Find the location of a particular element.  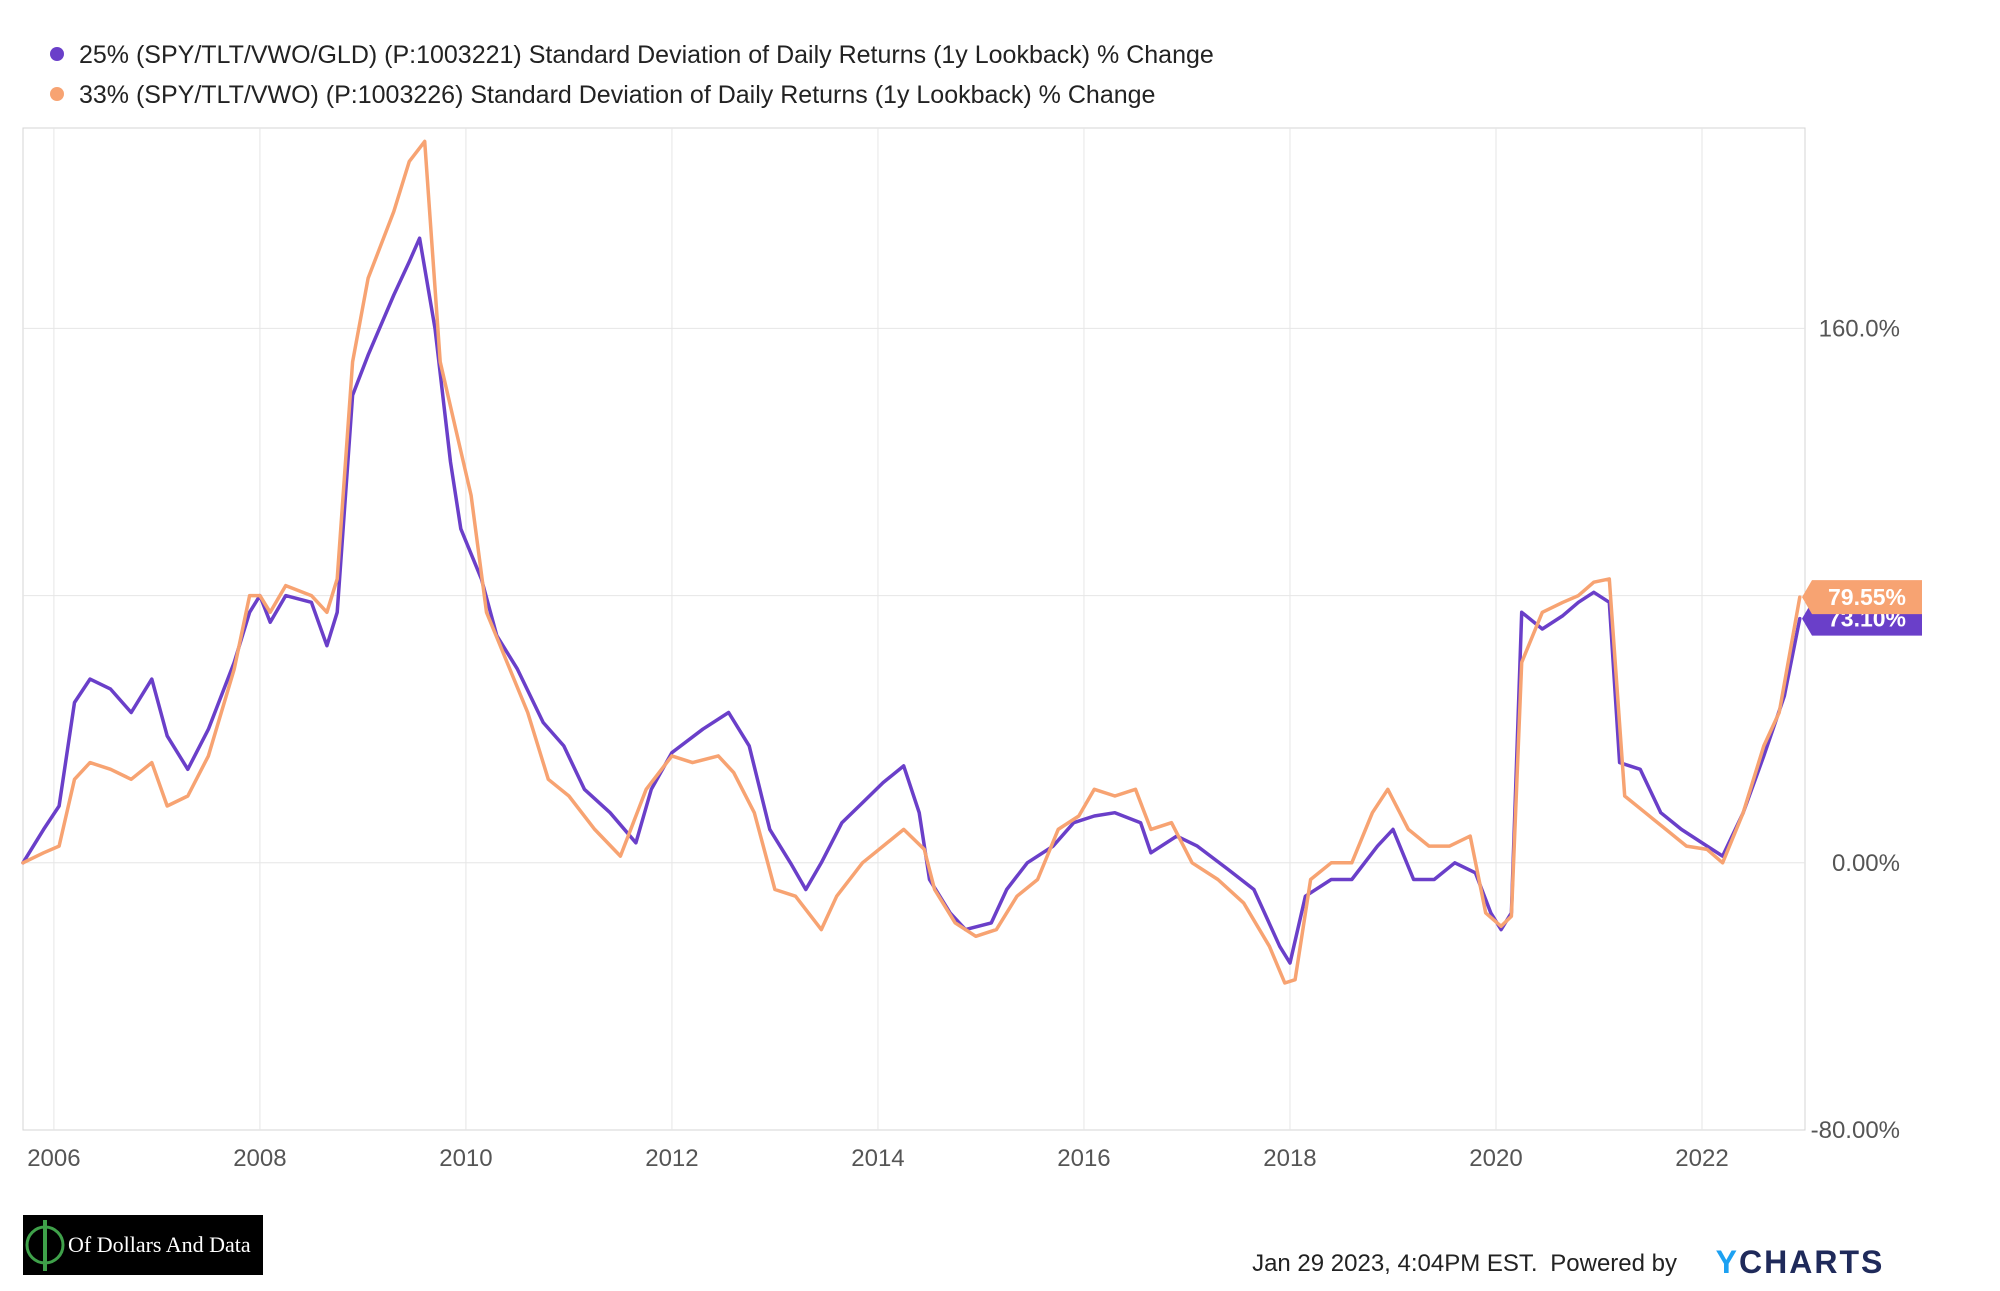

x-axis: 2006 2008 2010 2012 2014 2016 2018 2020 2022 is located at coordinates (877, 1158).